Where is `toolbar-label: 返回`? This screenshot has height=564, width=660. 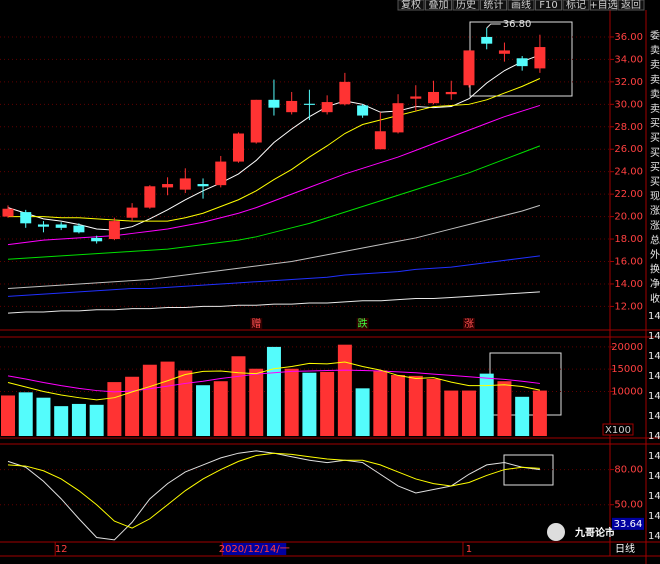
toolbar-label: 返回 is located at coordinates (631, 5).